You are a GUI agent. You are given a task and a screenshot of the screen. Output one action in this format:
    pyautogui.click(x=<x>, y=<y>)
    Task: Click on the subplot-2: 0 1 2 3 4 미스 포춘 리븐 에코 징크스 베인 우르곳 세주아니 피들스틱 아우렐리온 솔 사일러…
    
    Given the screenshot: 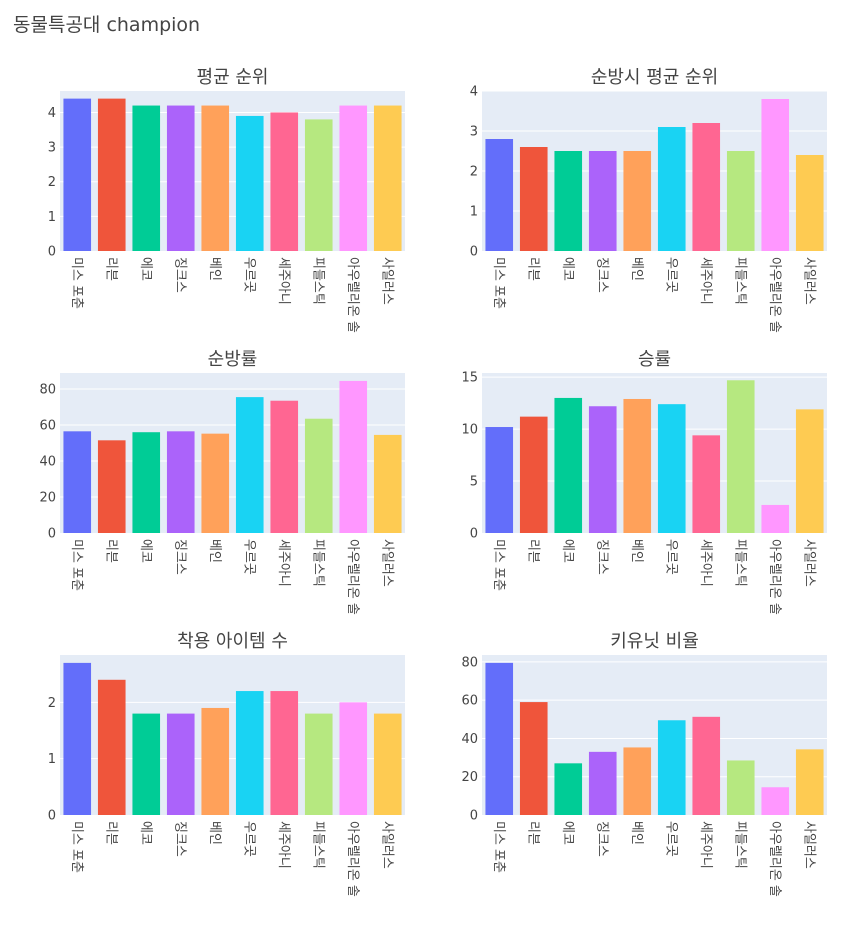 What is the action you would take?
    pyautogui.click(x=648, y=200)
    